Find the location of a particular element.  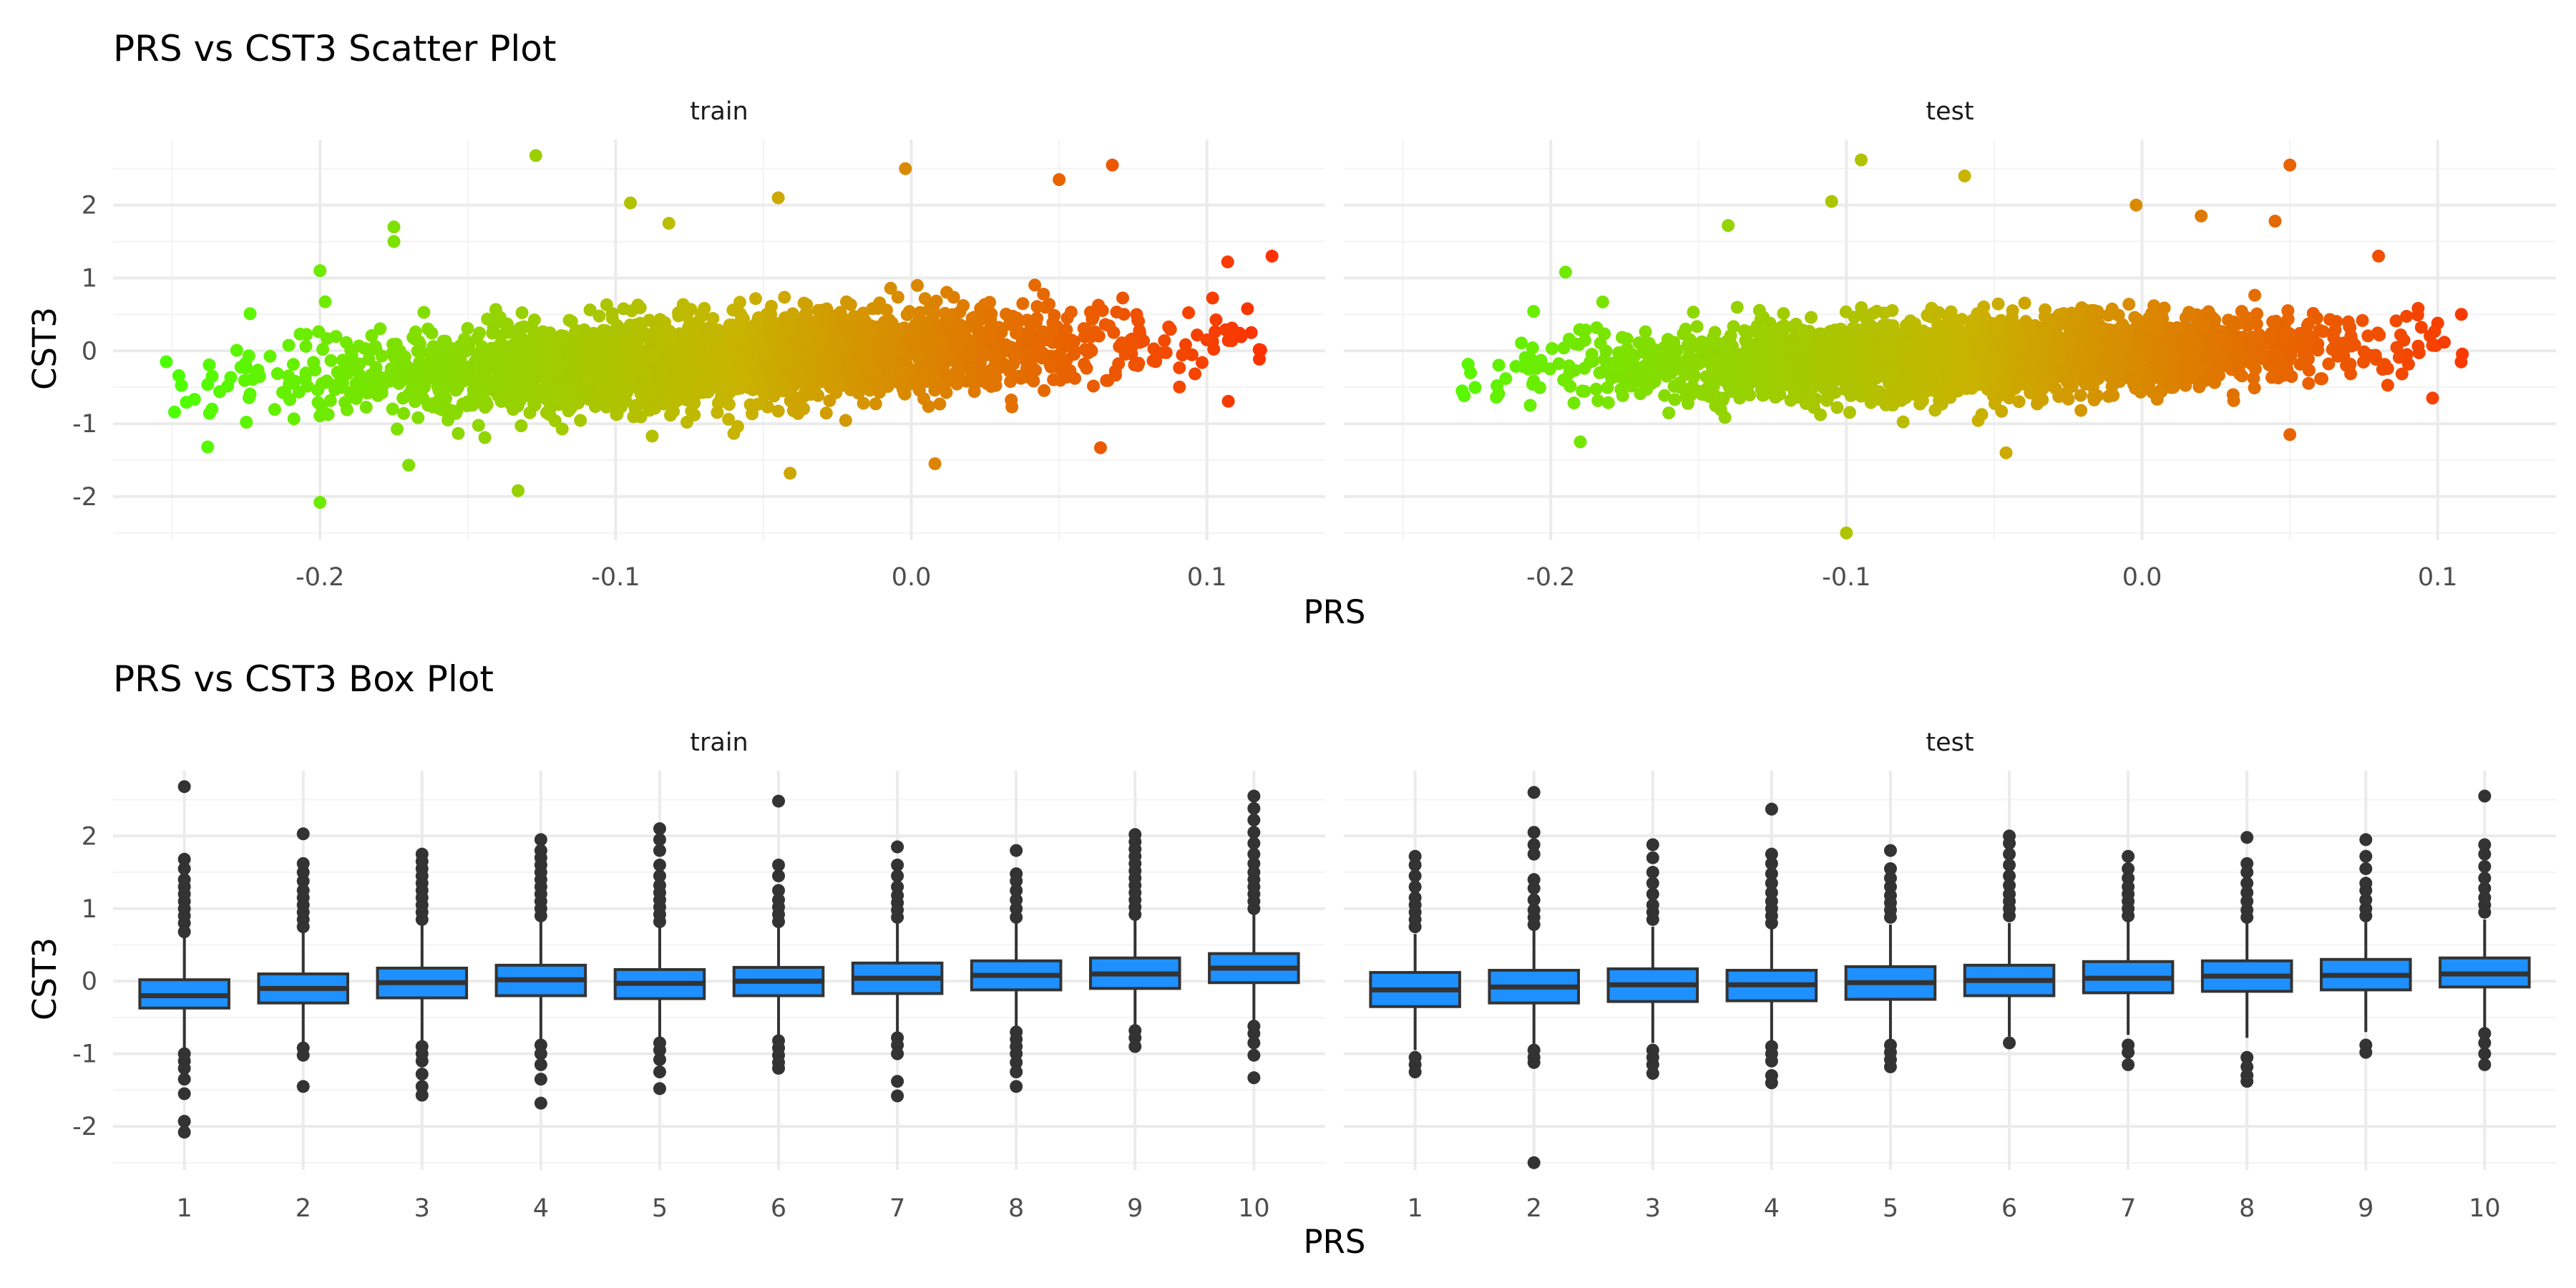

x-tick-label: -0.1 is located at coordinates (615, 577).